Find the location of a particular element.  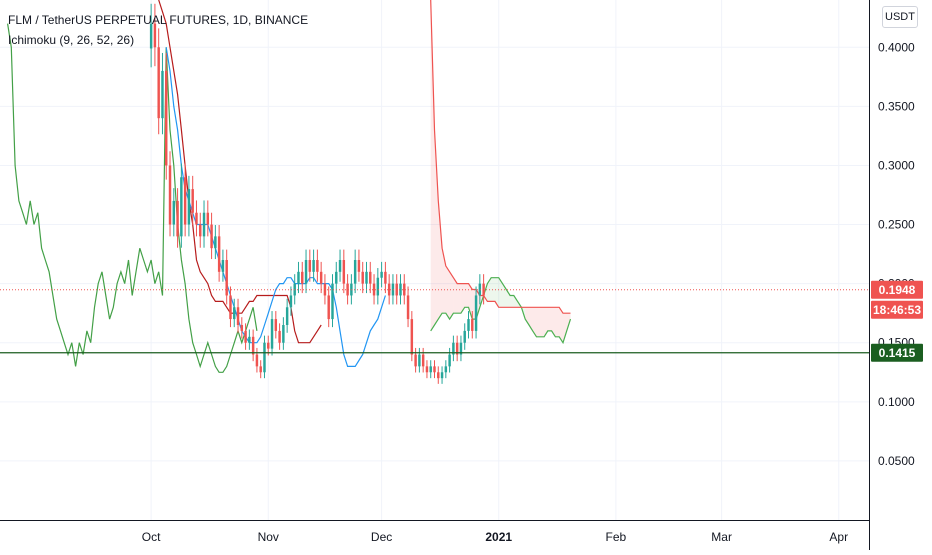

support-price-label-bg is located at coordinates (897, 352).